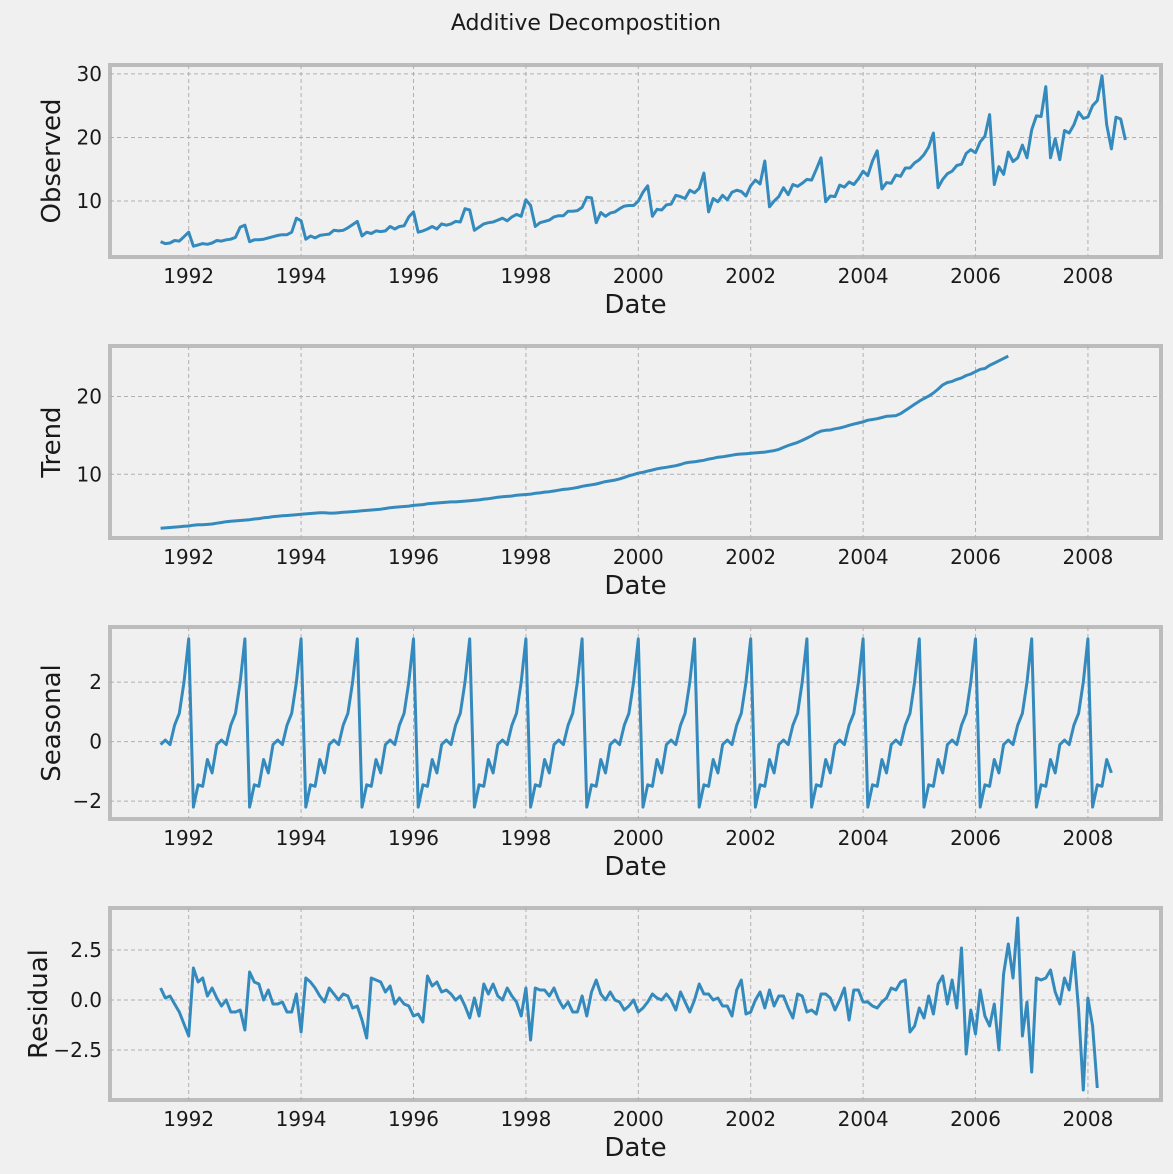  What do you see at coordinates (584, 442) in the screenshot?
I see `trend-series-line` at bounding box center [584, 442].